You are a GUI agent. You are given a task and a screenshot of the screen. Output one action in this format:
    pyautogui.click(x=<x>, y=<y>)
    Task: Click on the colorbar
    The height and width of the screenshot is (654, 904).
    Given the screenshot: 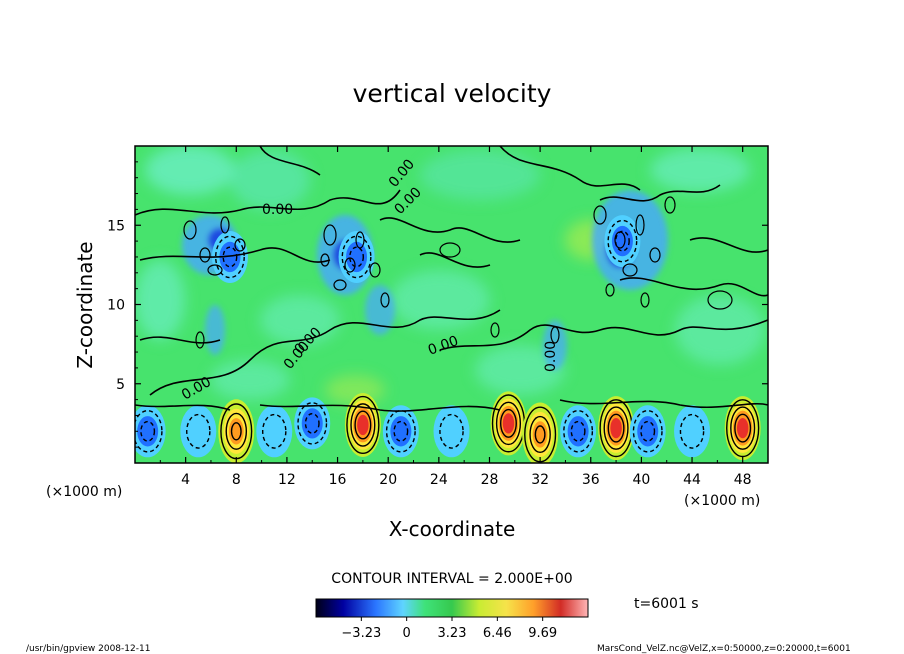 What is the action you would take?
    pyautogui.click(x=452, y=608)
    